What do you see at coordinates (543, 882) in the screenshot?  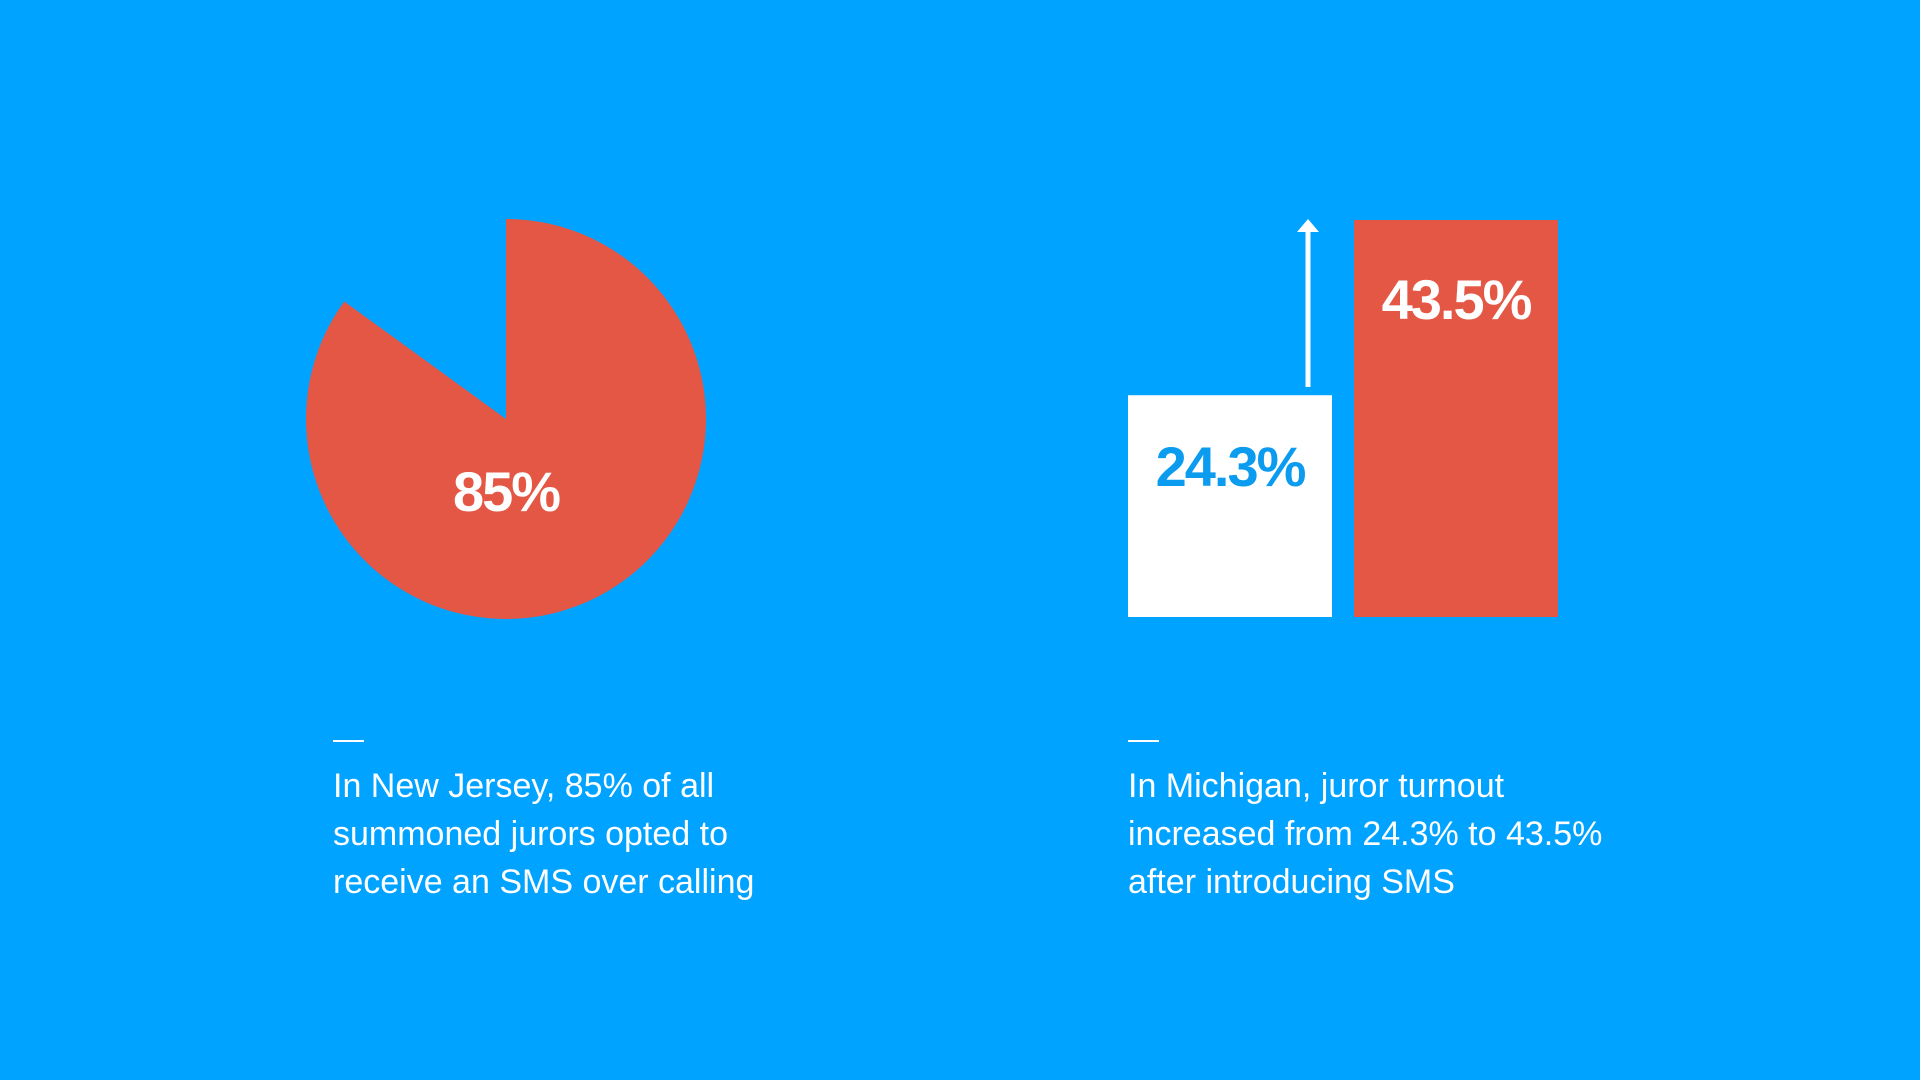 I see `caption-line: receive an SMS over calling` at bounding box center [543, 882].